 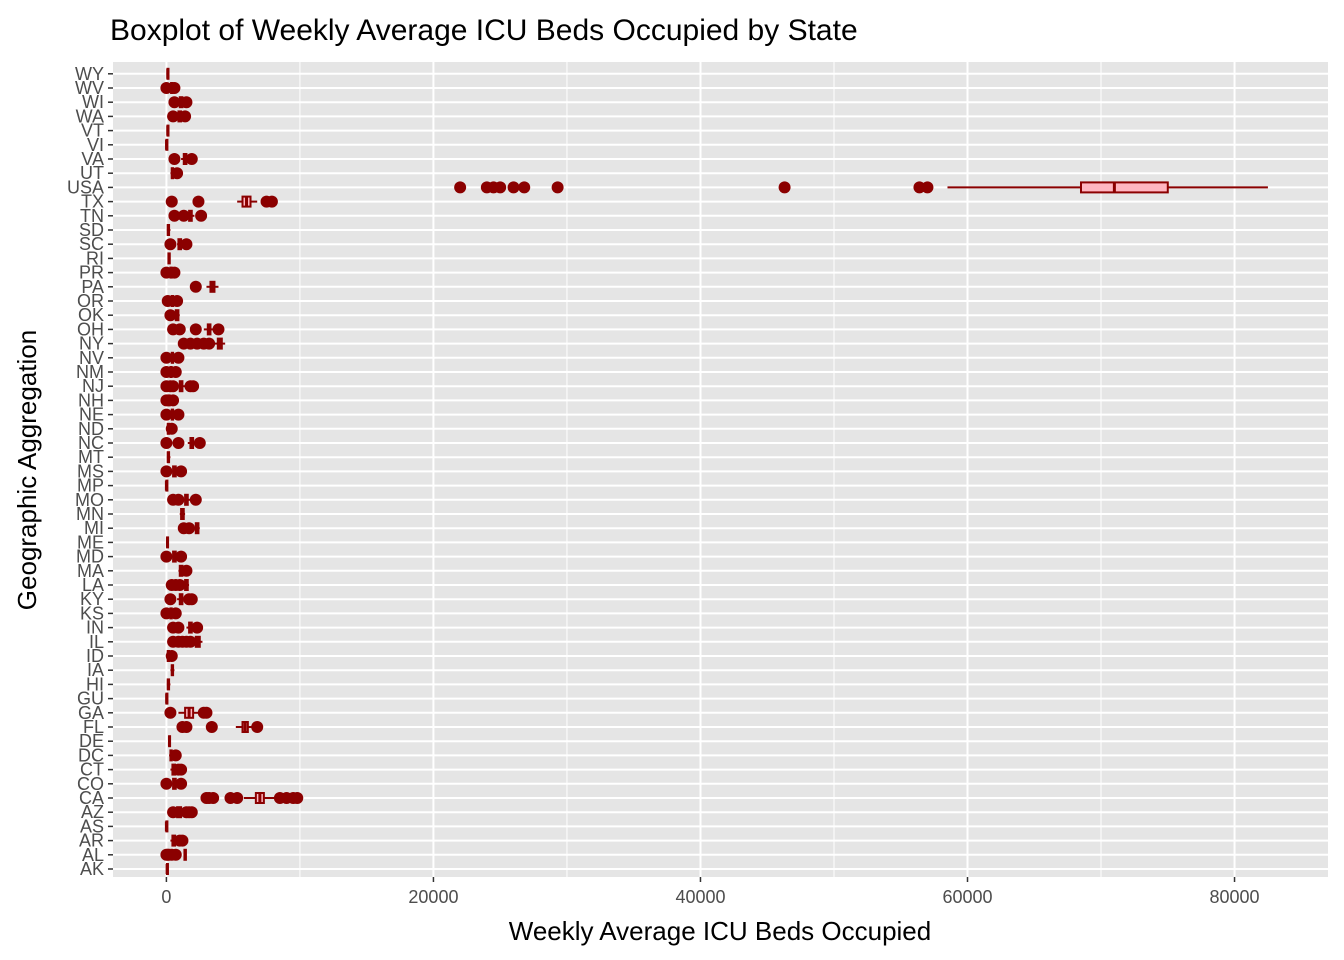 What do you see at coordinates (91, 415) in the screenshot?
I see `y-tick-label: NE` at bounding box center [91, 415].